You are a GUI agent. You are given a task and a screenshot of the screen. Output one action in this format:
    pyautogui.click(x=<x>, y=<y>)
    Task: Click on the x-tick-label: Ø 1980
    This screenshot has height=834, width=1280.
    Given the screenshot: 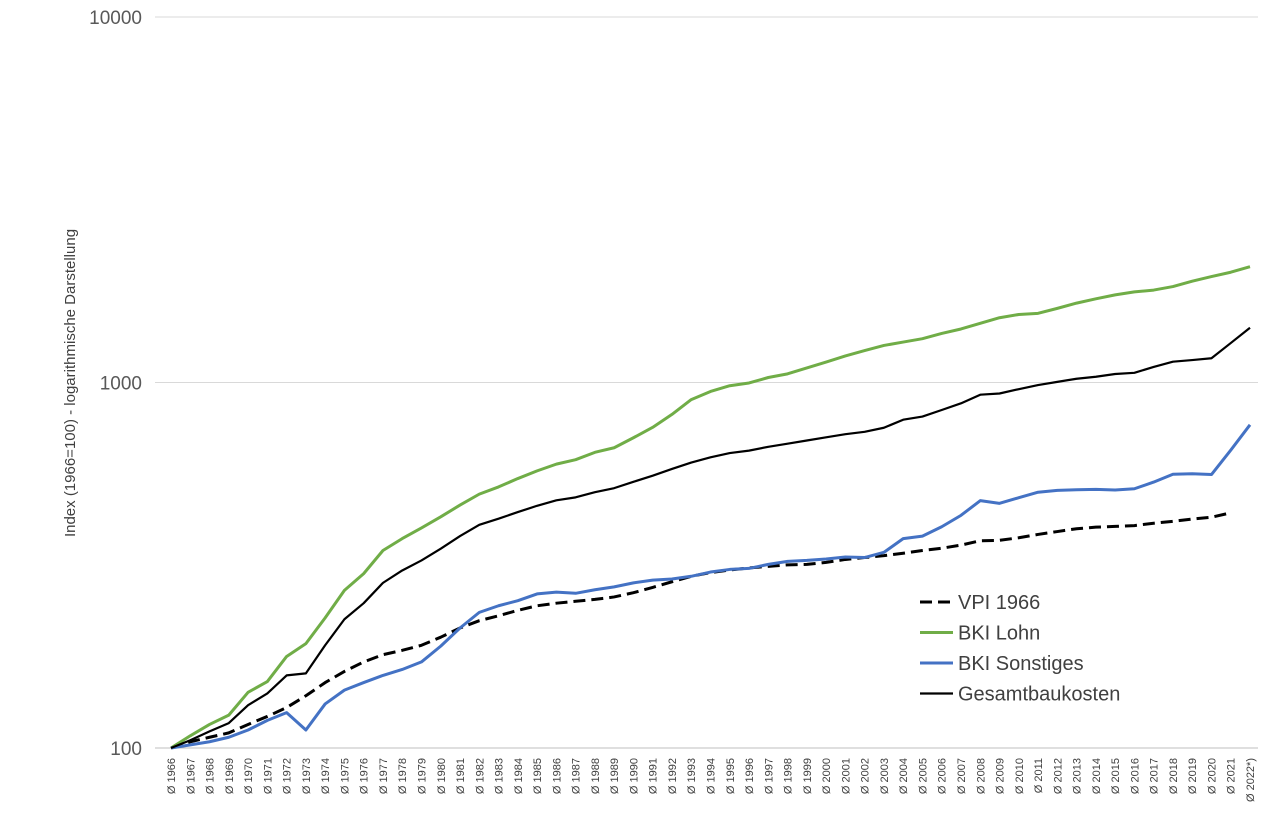 What is the action you would take?
    pyautogui.click(x=442, y=776)
    